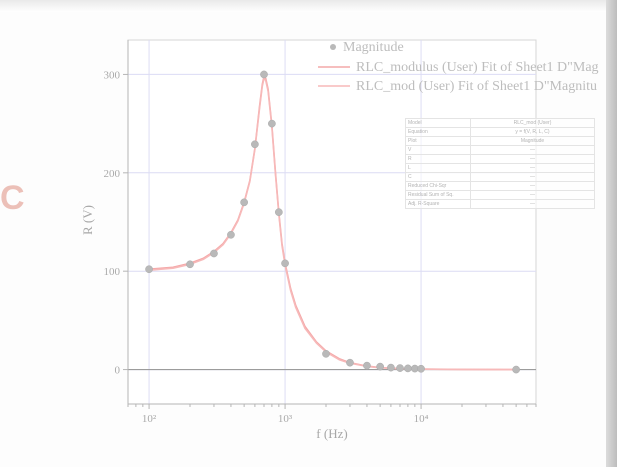  Describe the element at coordinates (118, 371) in the screenshot. I see `y-tick-label: 0` at that location.